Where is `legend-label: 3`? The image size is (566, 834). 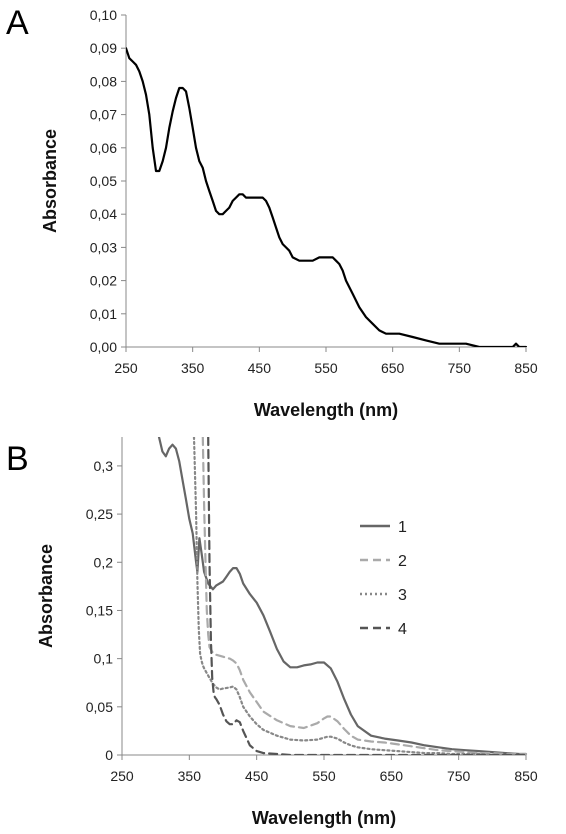 legend-label: 3 is located at coordinates (402, 595).